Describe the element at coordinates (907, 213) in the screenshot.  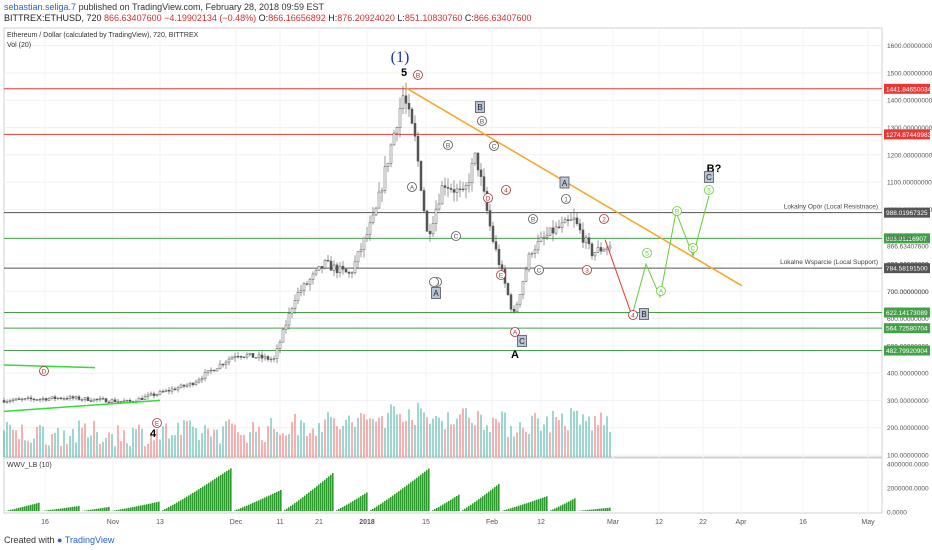
I see `level-price-label: 988.01967325` at that location.